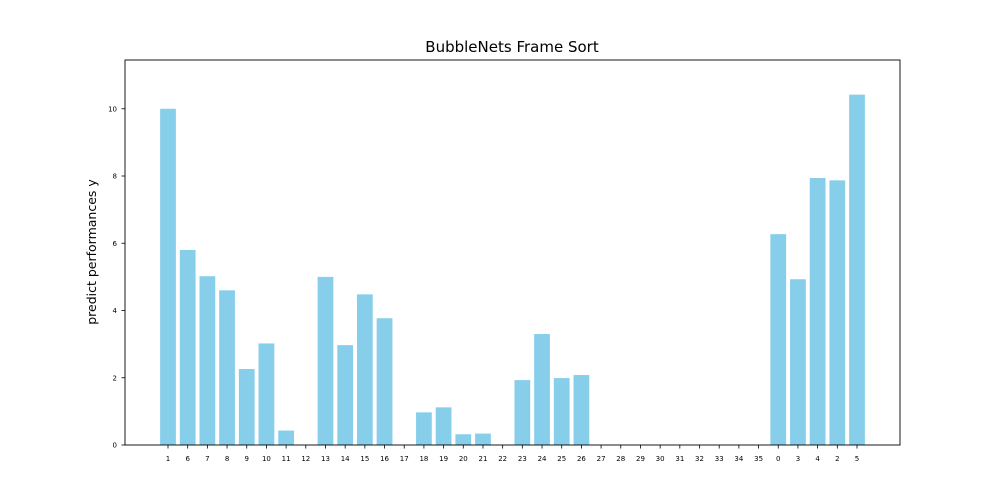 This screenshot has width=1000, height=500. I want to click on x-tick-label: 24, so click(542, 459).